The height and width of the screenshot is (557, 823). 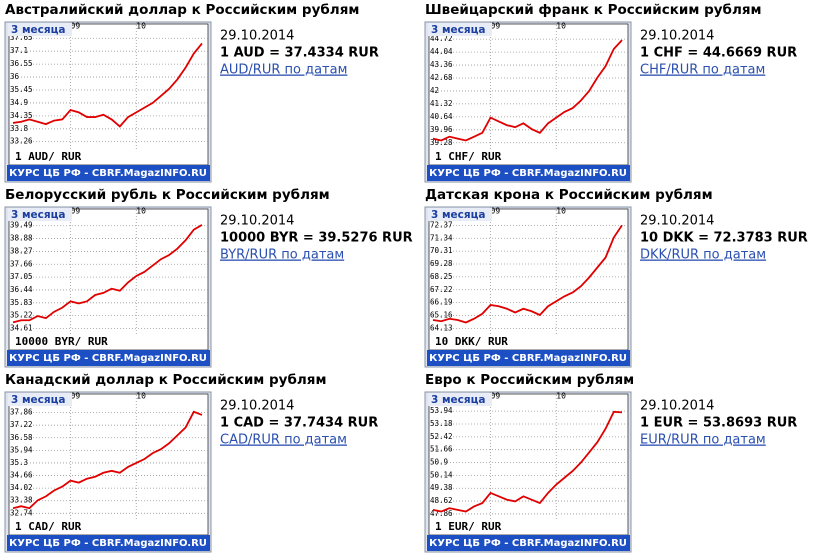 I want to click on y-tick-label: 50.9, so click(x=439, y=462).